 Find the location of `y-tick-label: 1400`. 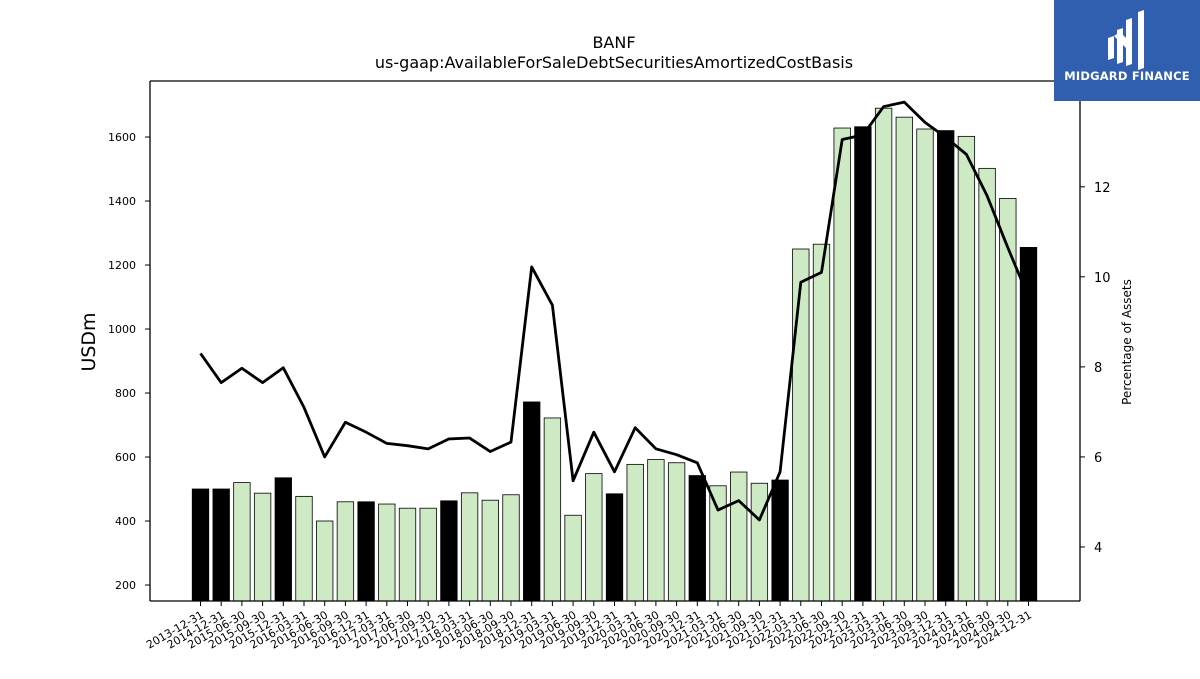

y-tick-label: 1400 is located at coordinates (122, 201).